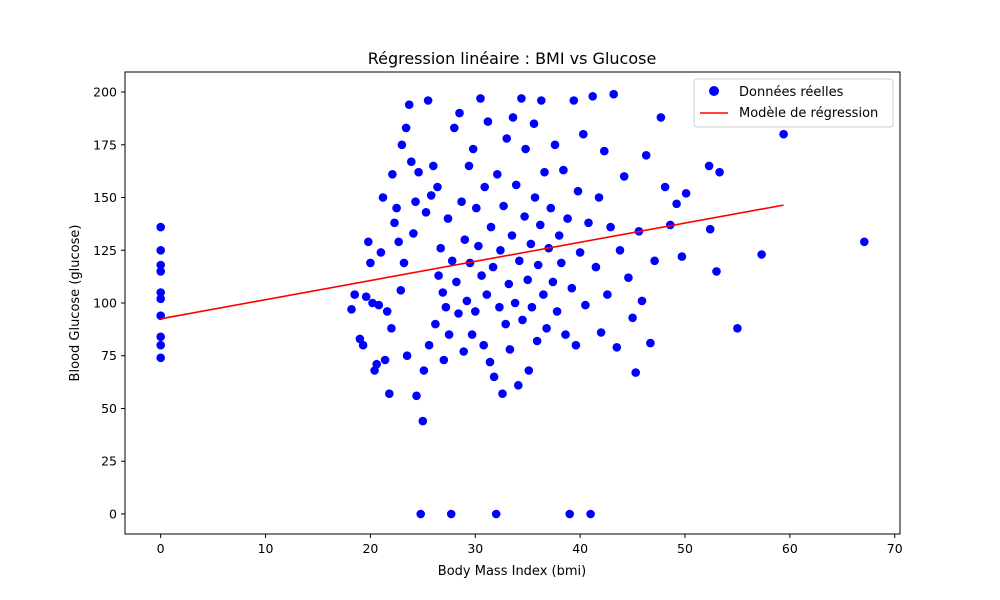 The image size is (1000, 600). What do you see at coordinates (714, 91) in the screenshot?
I see `legend-scatter-marker` at bounding box center [714, 91].